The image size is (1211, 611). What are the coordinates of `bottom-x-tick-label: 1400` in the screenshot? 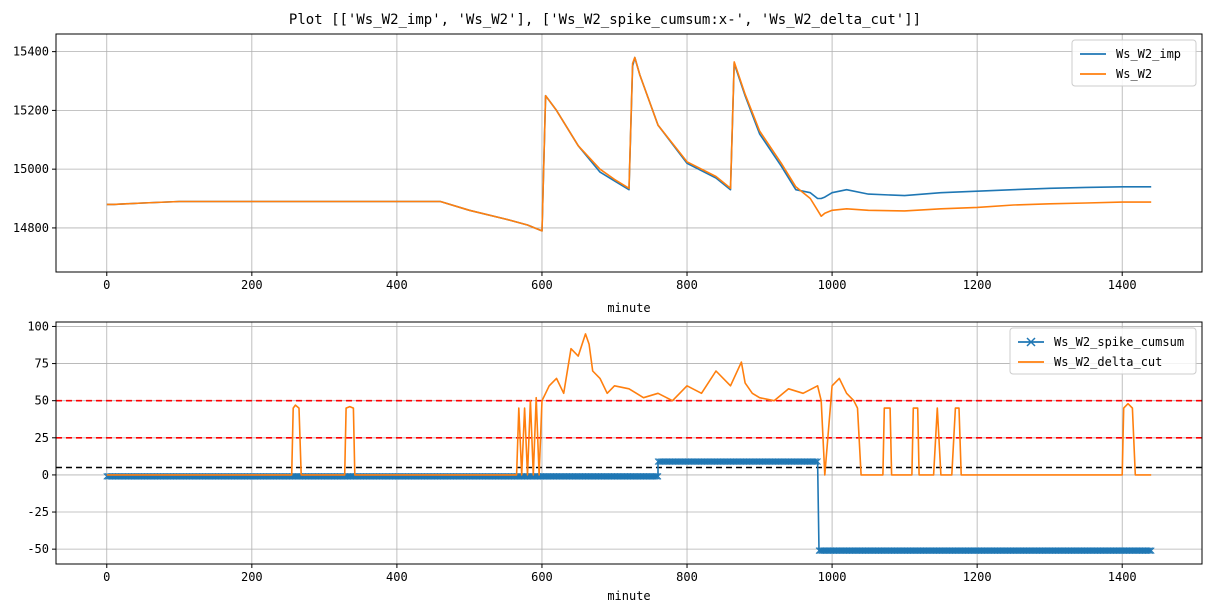 It's located at (1122, 577).